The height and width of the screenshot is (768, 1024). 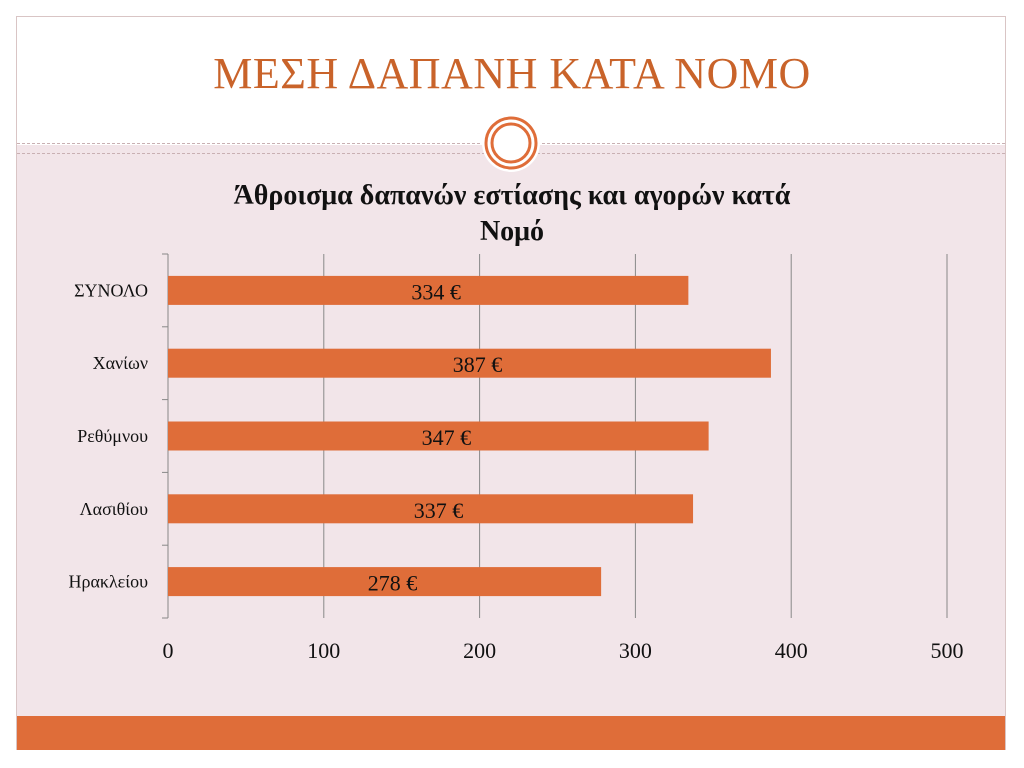 What do you see at coordinates (111, 290) in the screenshot?
I see `category-label: ΣΥΝΟΛΟ` at bounding box center [111, 290].